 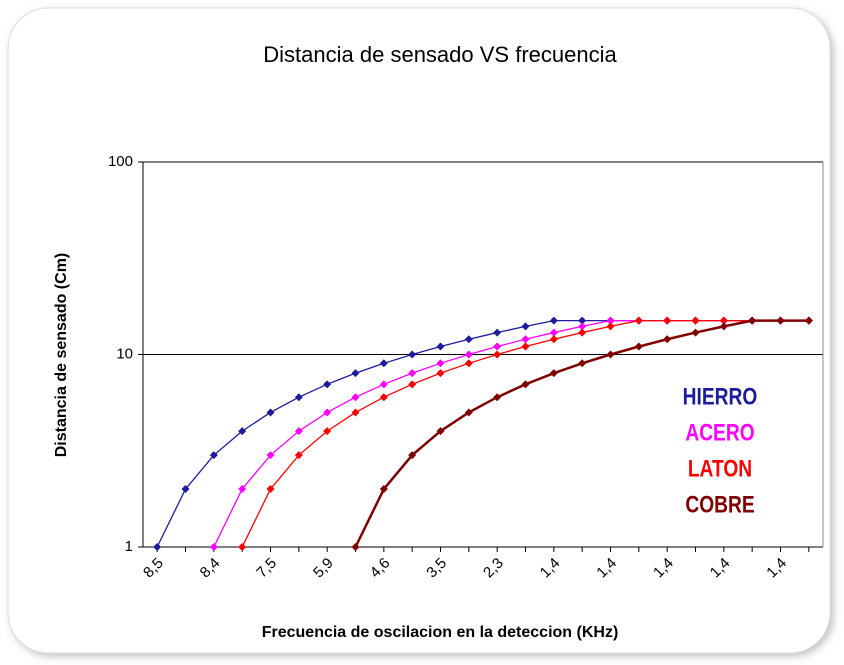 What do you see at coordinates (720, 396) in the screenshot?
I see `legend-label: HIERRO` at bounding box center [720, 396].